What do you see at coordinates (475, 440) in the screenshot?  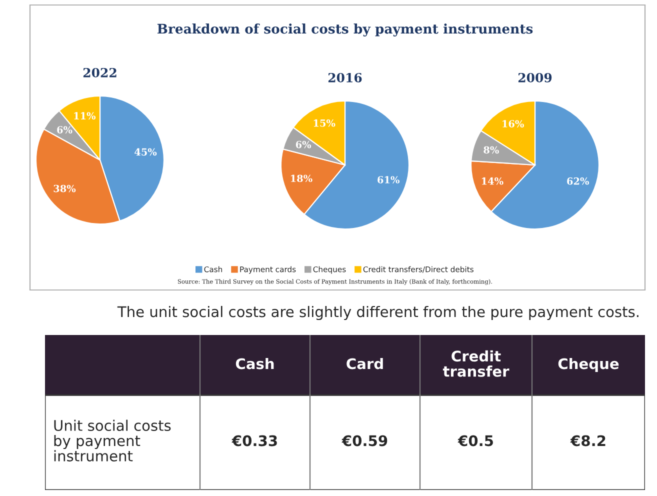 I see `data-label: €0.5` at bounding box center [475, 440].